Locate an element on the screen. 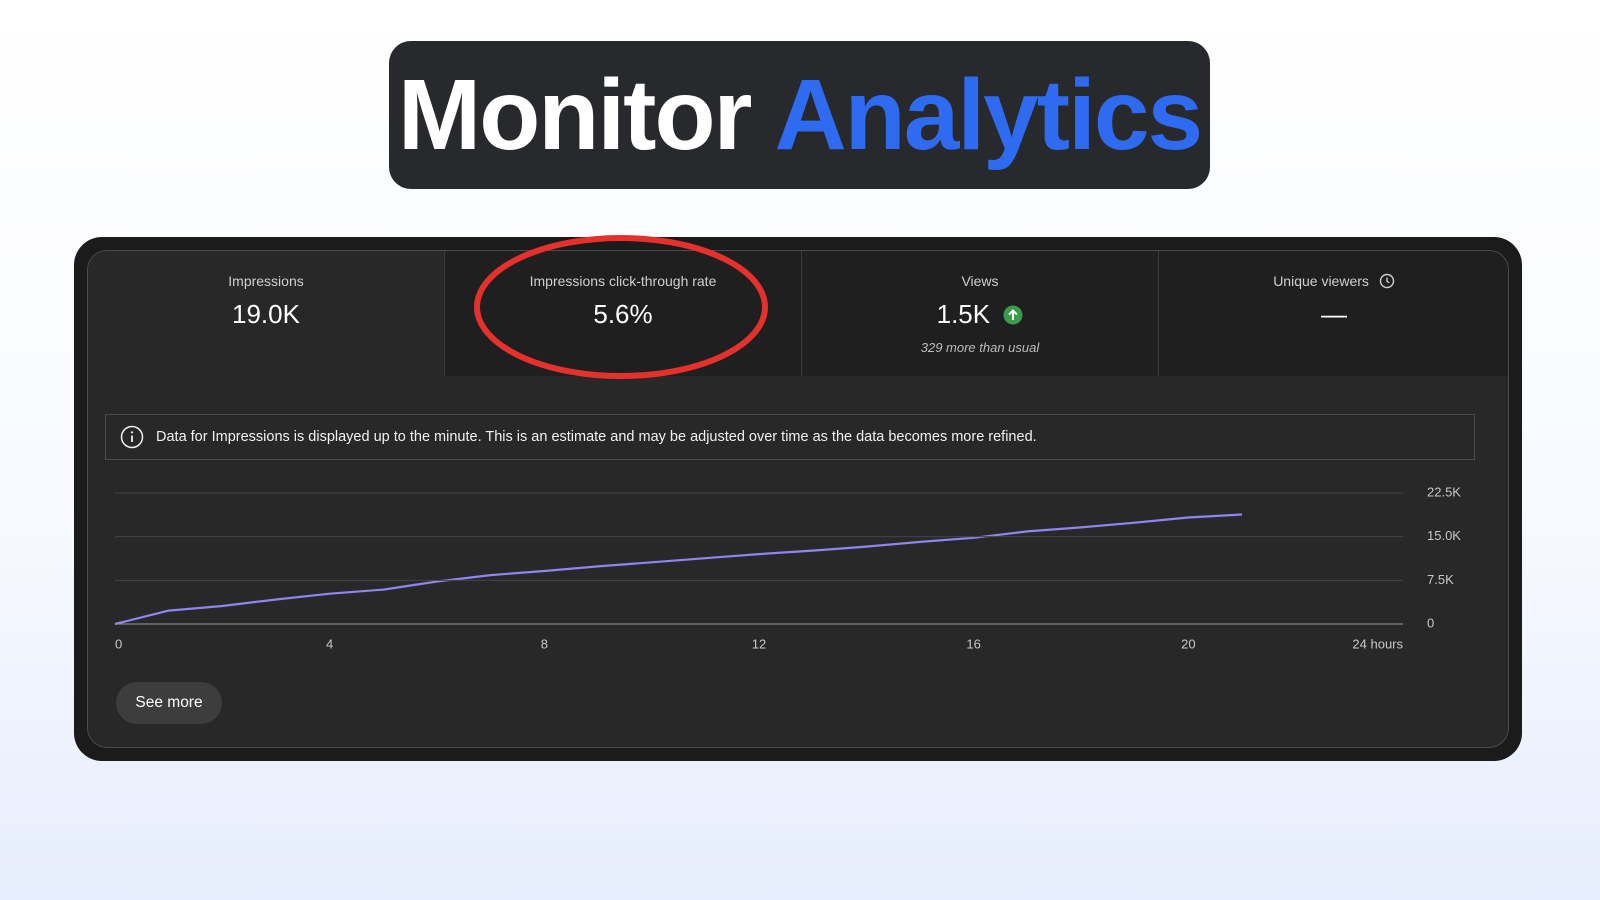 This screenshot has width=1600, height=900. metric-value: 1.5K is located at coordinates (980, 314).